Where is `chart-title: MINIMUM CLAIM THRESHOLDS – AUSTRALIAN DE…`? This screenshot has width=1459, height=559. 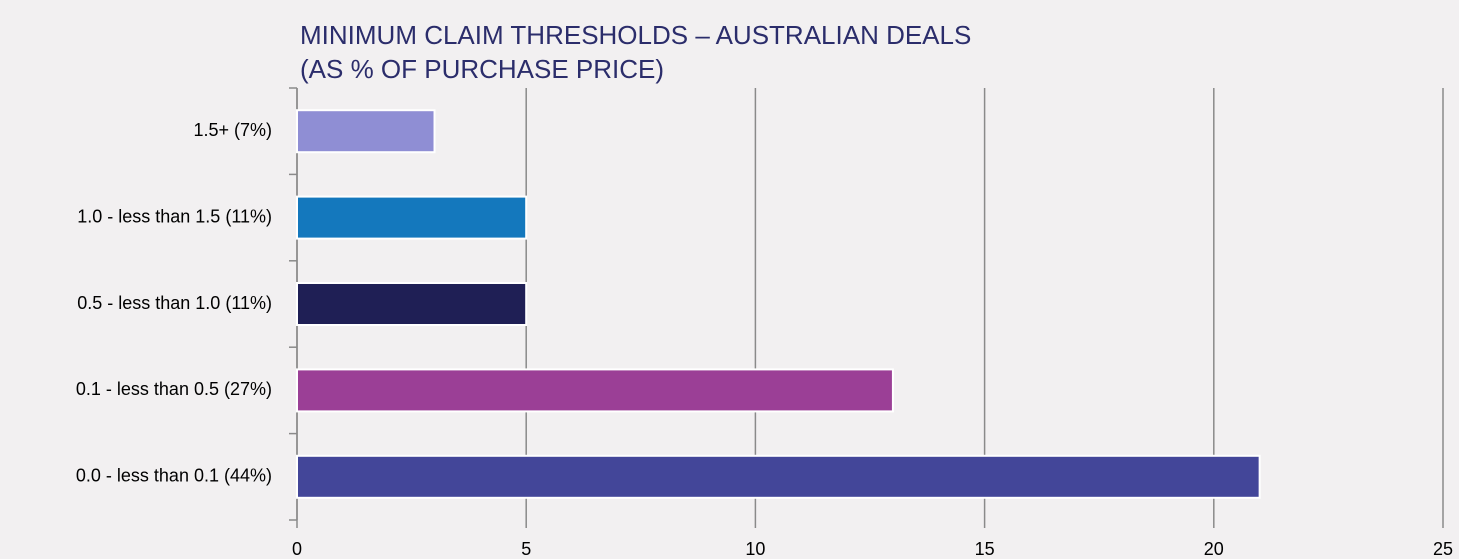 chart-title: MINIMUM CLAIM THRESHOLDS – AUSTRALIAN DE… is located at coordinates (635, 35).